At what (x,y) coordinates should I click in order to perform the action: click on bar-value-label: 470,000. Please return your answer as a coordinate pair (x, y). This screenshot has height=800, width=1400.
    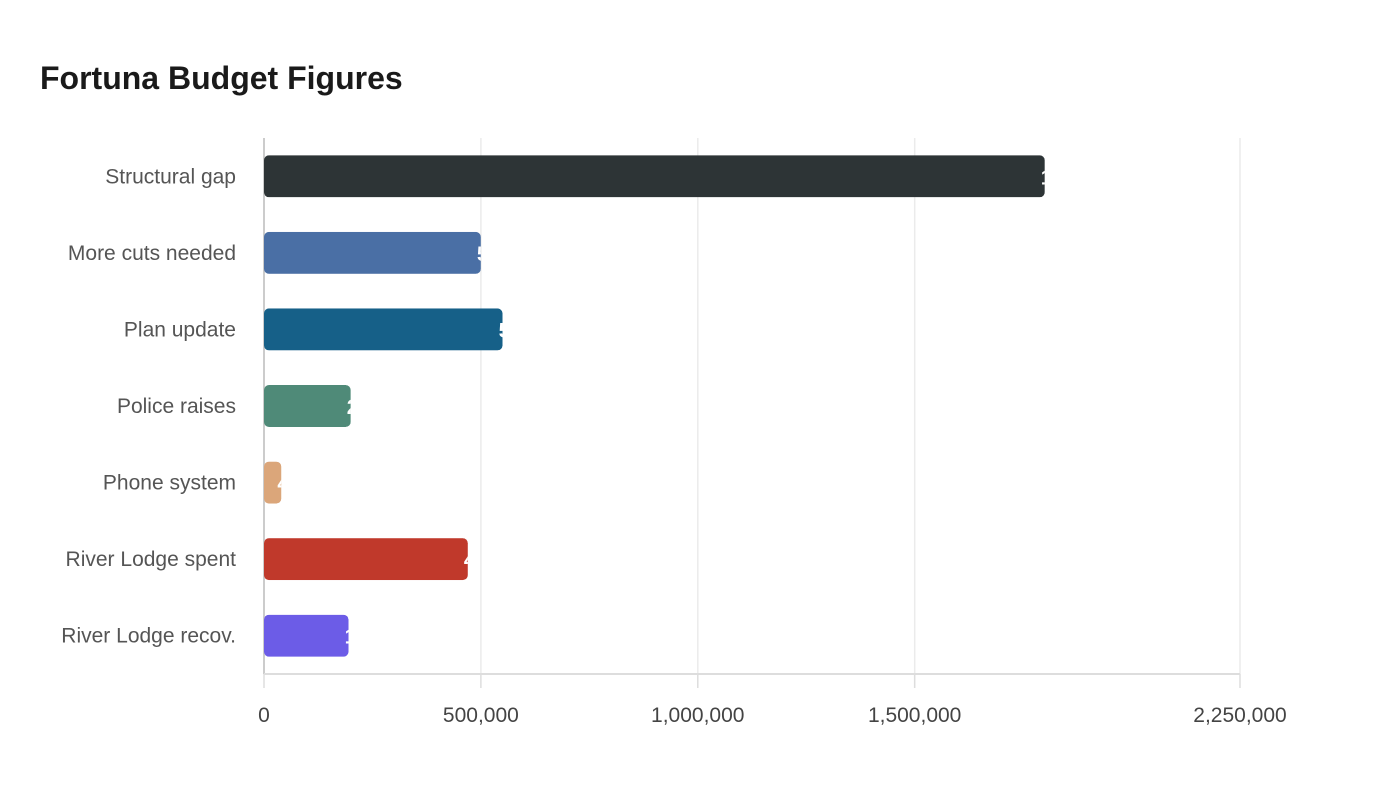
    Looking at the image, I should click on (502, 560).